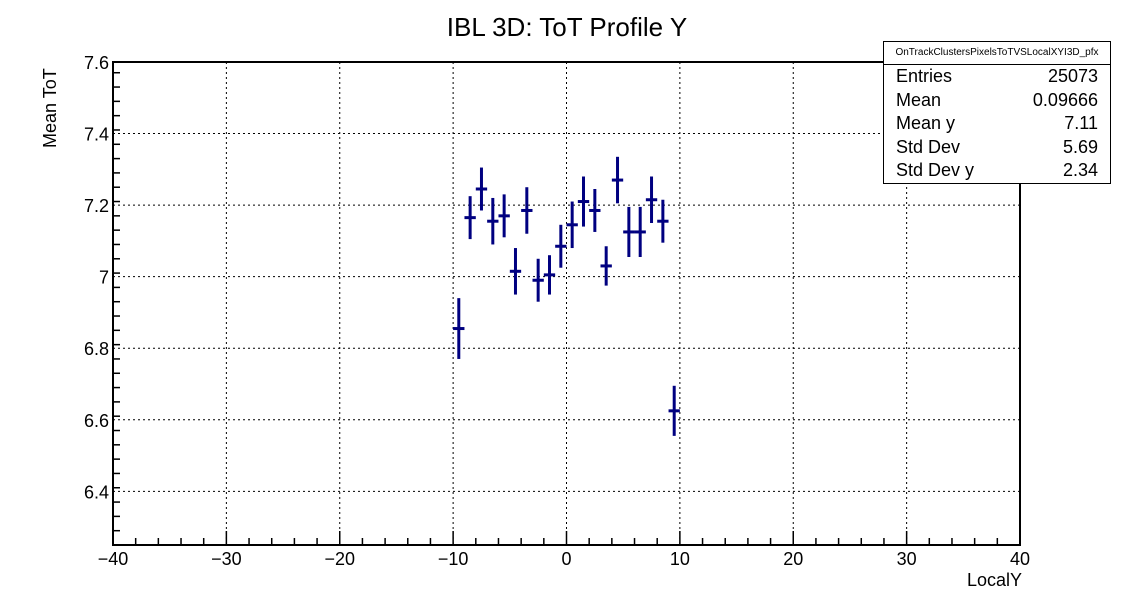  What do you see at coordinates (793, 559) in the screenshot?
I see `x-tick-label: 20` at bounding box center [793, 559].